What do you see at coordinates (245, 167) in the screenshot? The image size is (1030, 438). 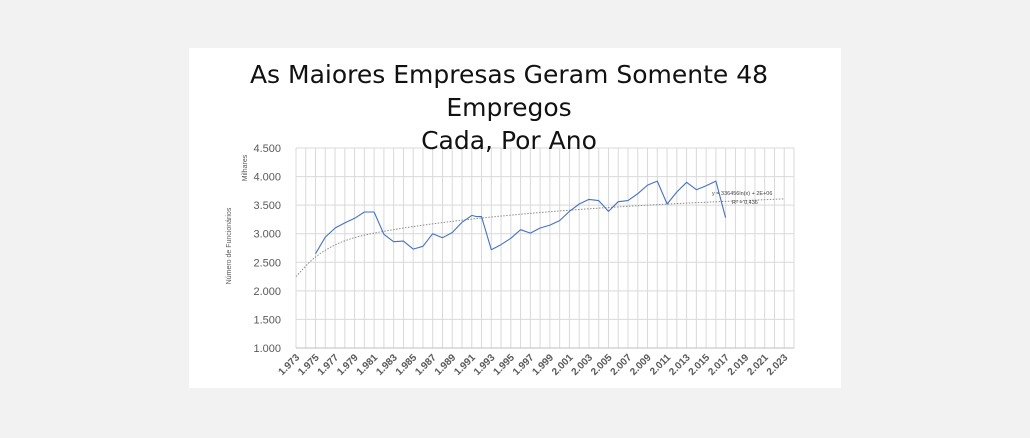 I see `y-axis-unit: Milhares` at bounding box center [245, 167].